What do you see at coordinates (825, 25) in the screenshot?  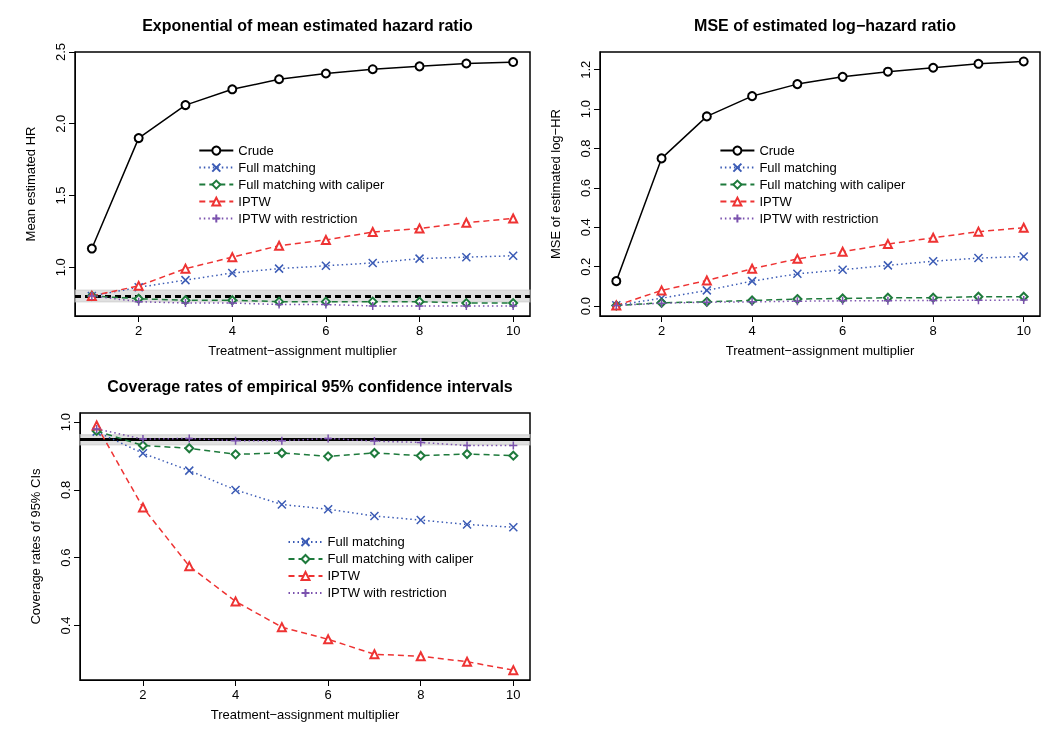 I see `chart-title: MSE of estimated log−hazard ratio` at bounding box center [825, 25].